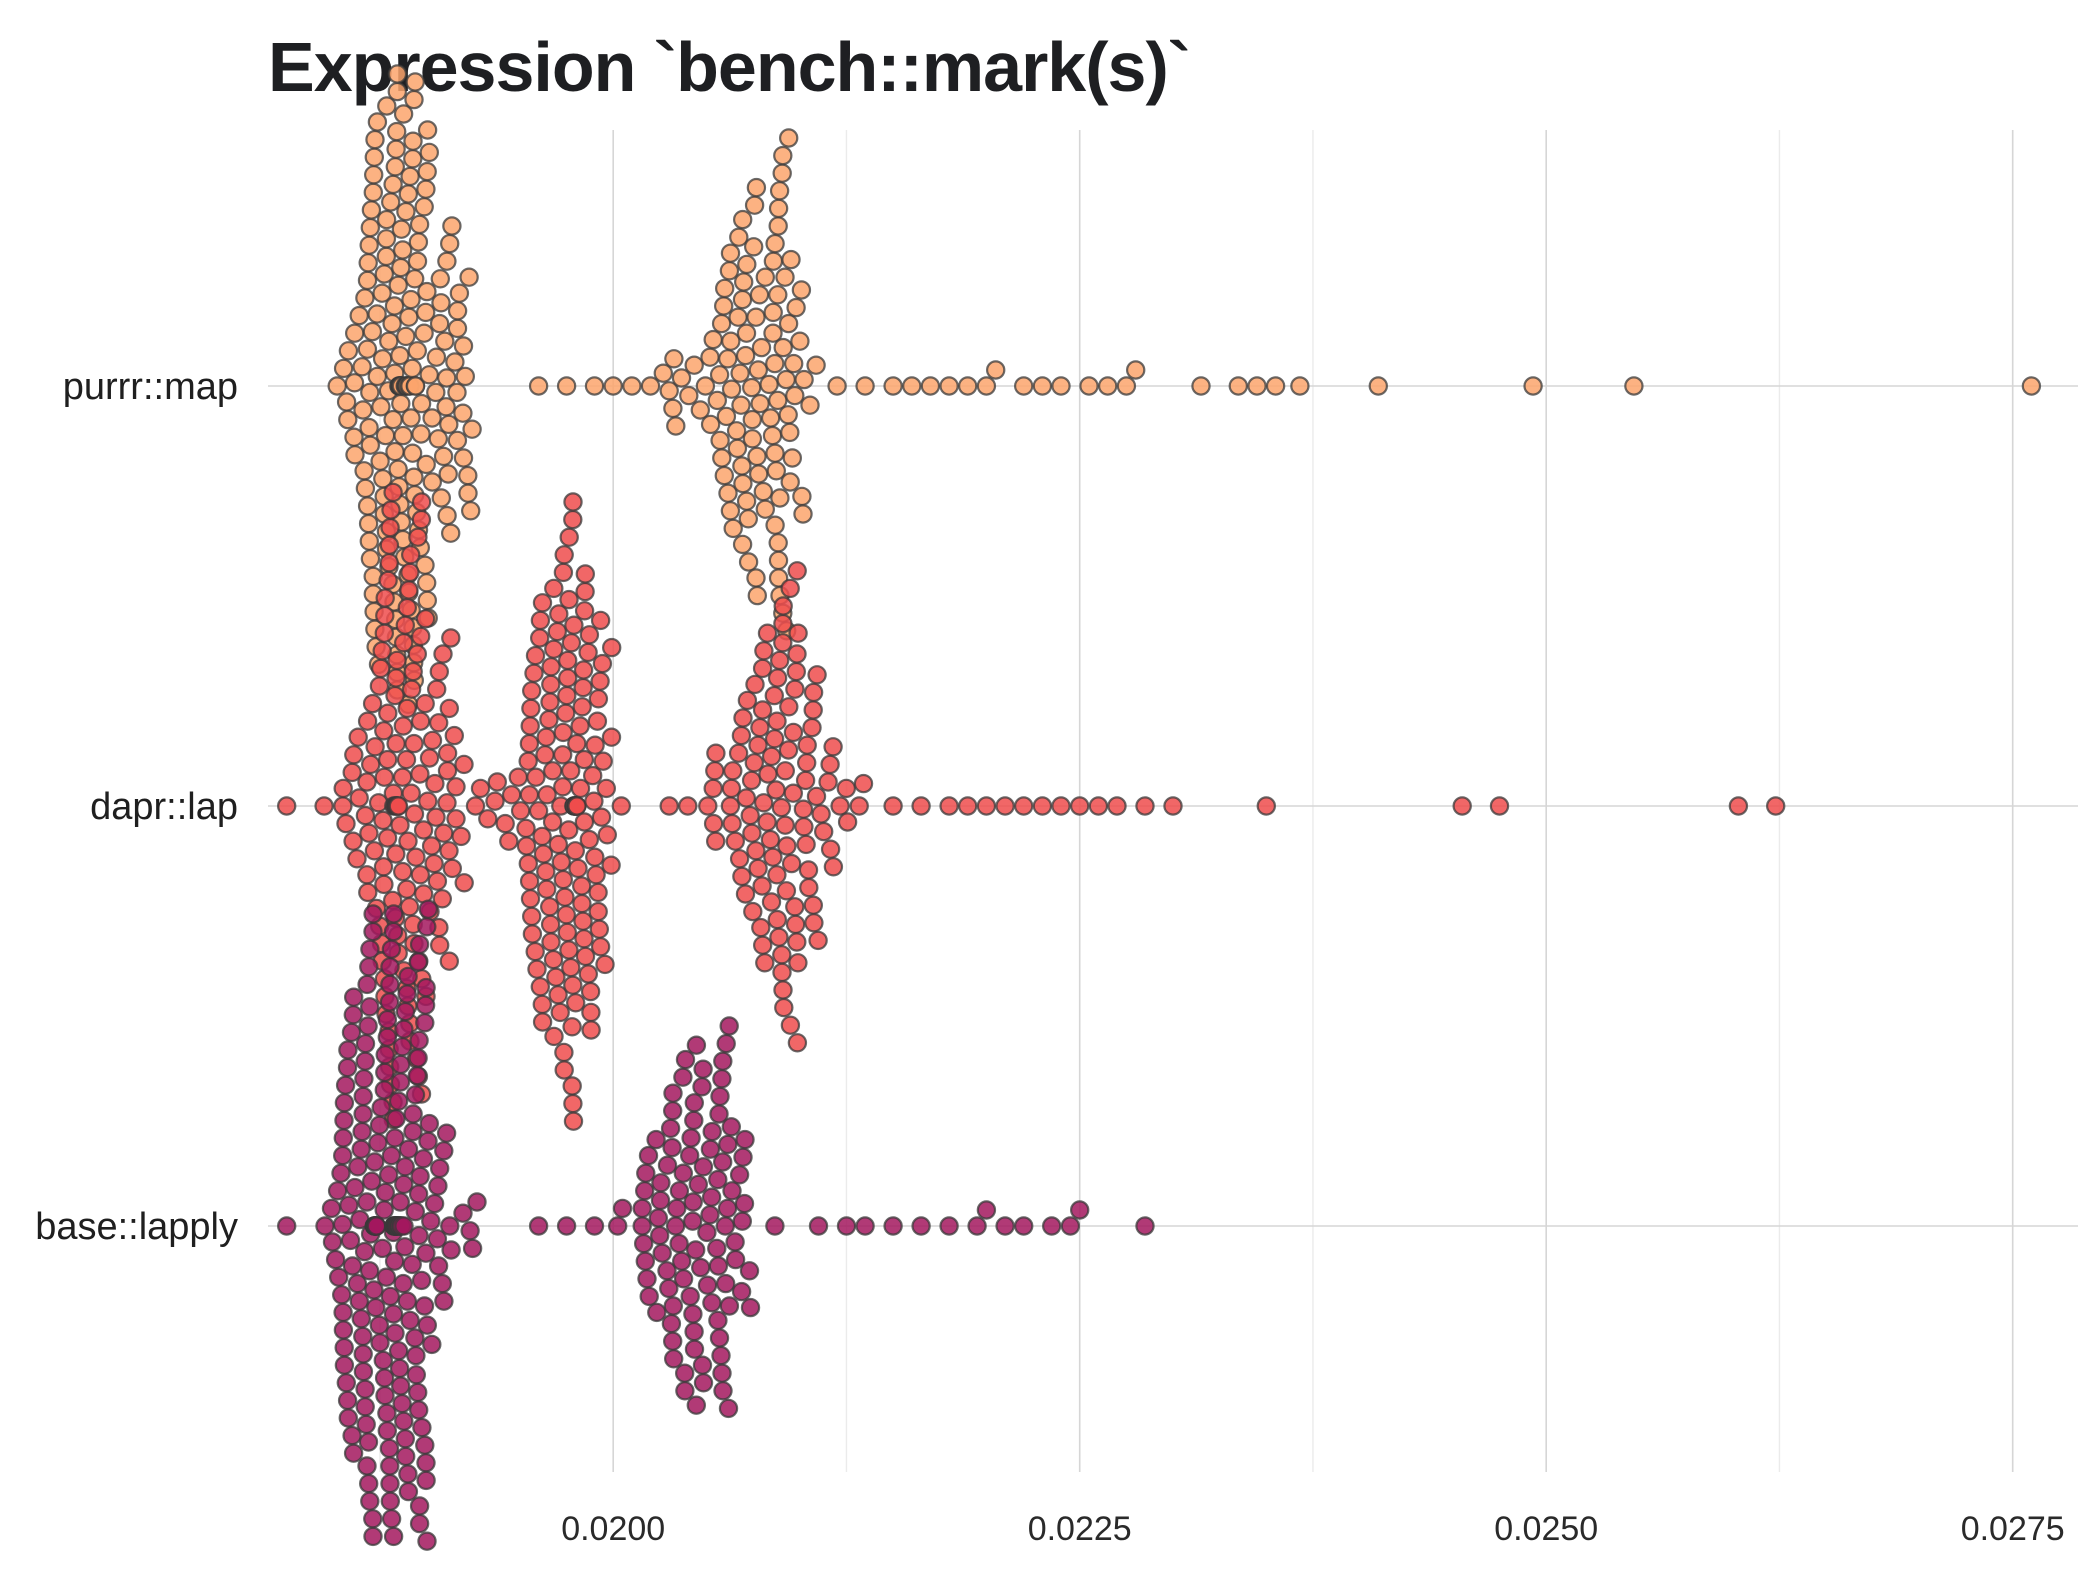 This screenshot has width=2100, height=1575. I want to click on x-tick-label: 0.0225, so click(1080, 1529).